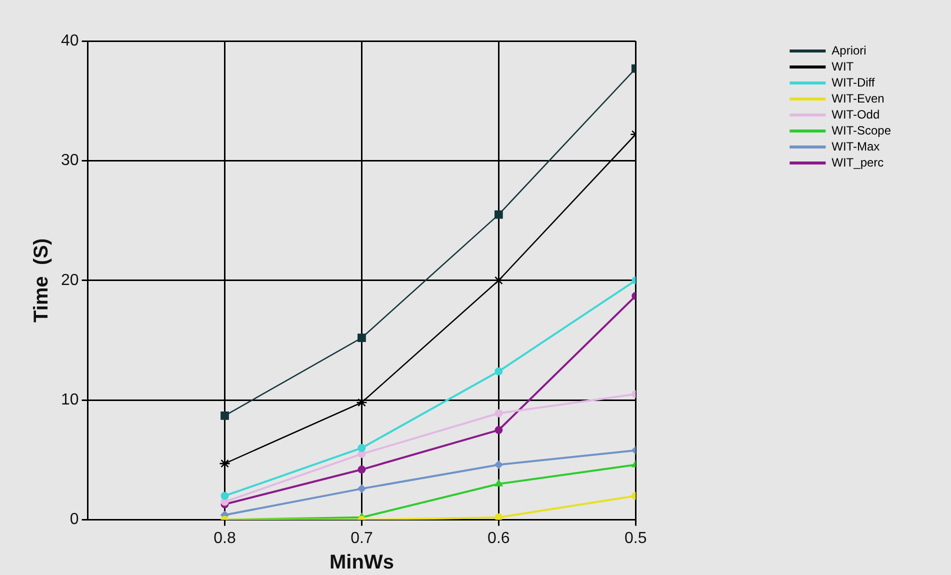 The image size is (951, 575). What do you see at coordinates (362, 563) in the screenshot?
I see `x-axis-title: MinWs` at bounding box center [362, 563].